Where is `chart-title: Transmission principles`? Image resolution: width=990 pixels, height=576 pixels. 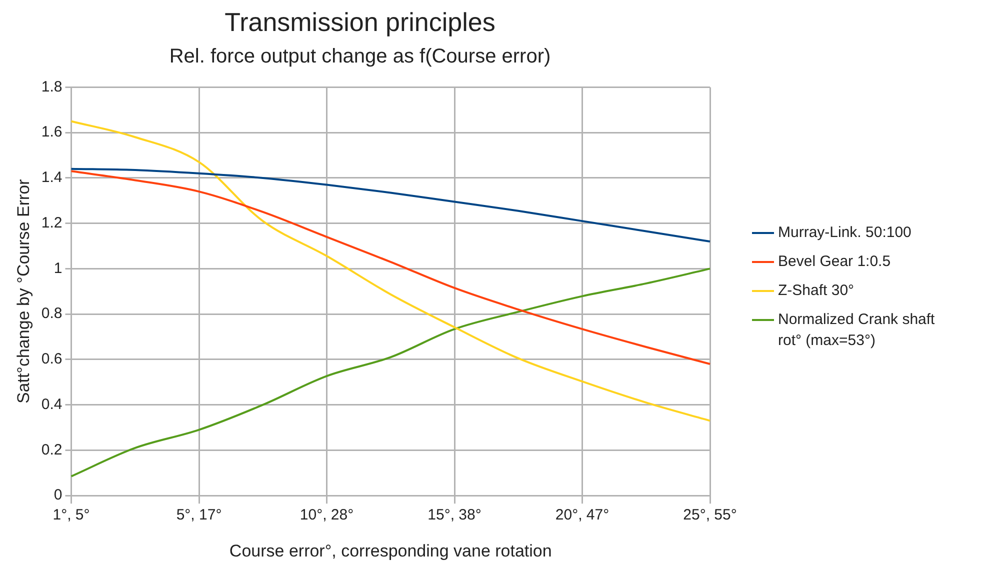 chart-title: Transmission principles is located at coordinates (360, 21).